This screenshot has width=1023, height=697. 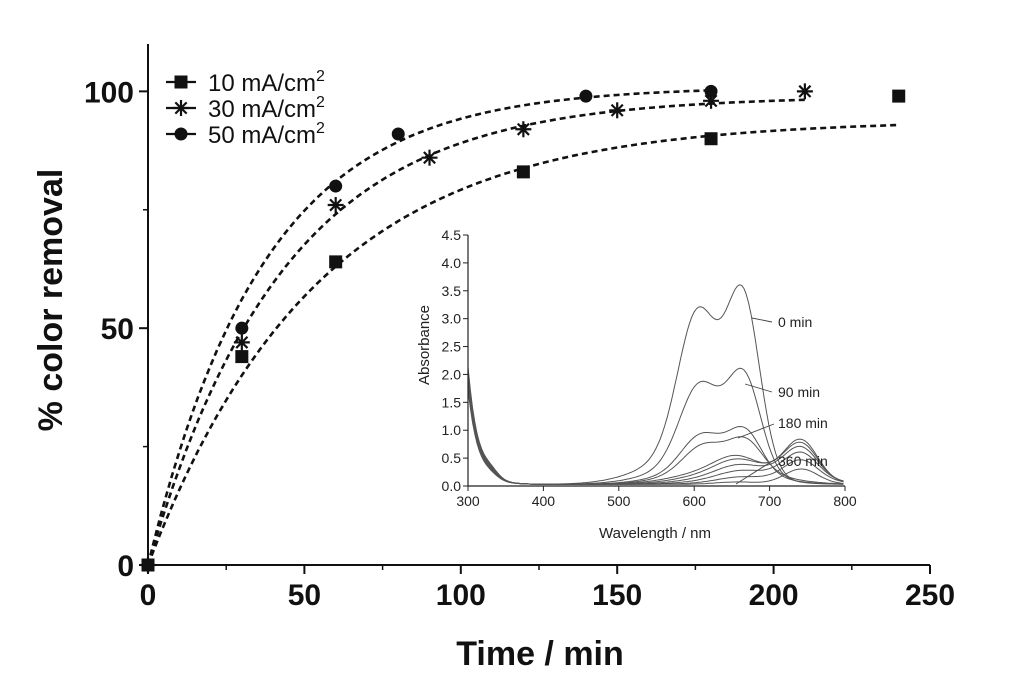 I want to click on main-y-tick-label: 50, so click(x=117, y=329).